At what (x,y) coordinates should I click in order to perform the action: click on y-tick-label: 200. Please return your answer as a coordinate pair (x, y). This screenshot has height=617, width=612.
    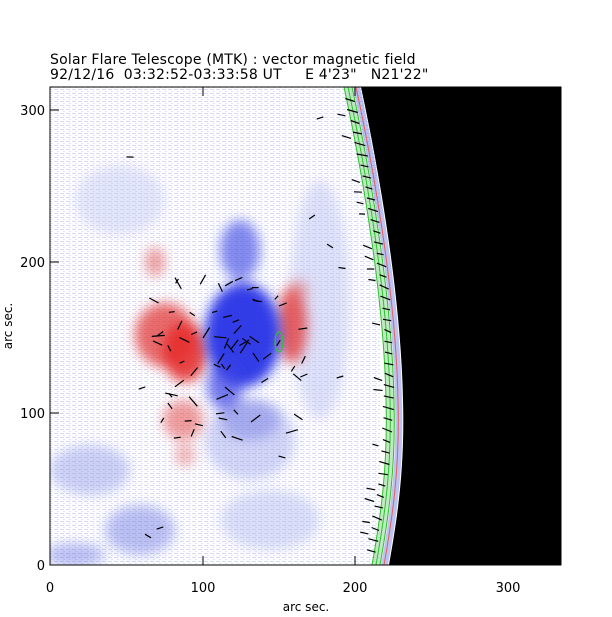
    Looking at the image, I should click on (32, 263).